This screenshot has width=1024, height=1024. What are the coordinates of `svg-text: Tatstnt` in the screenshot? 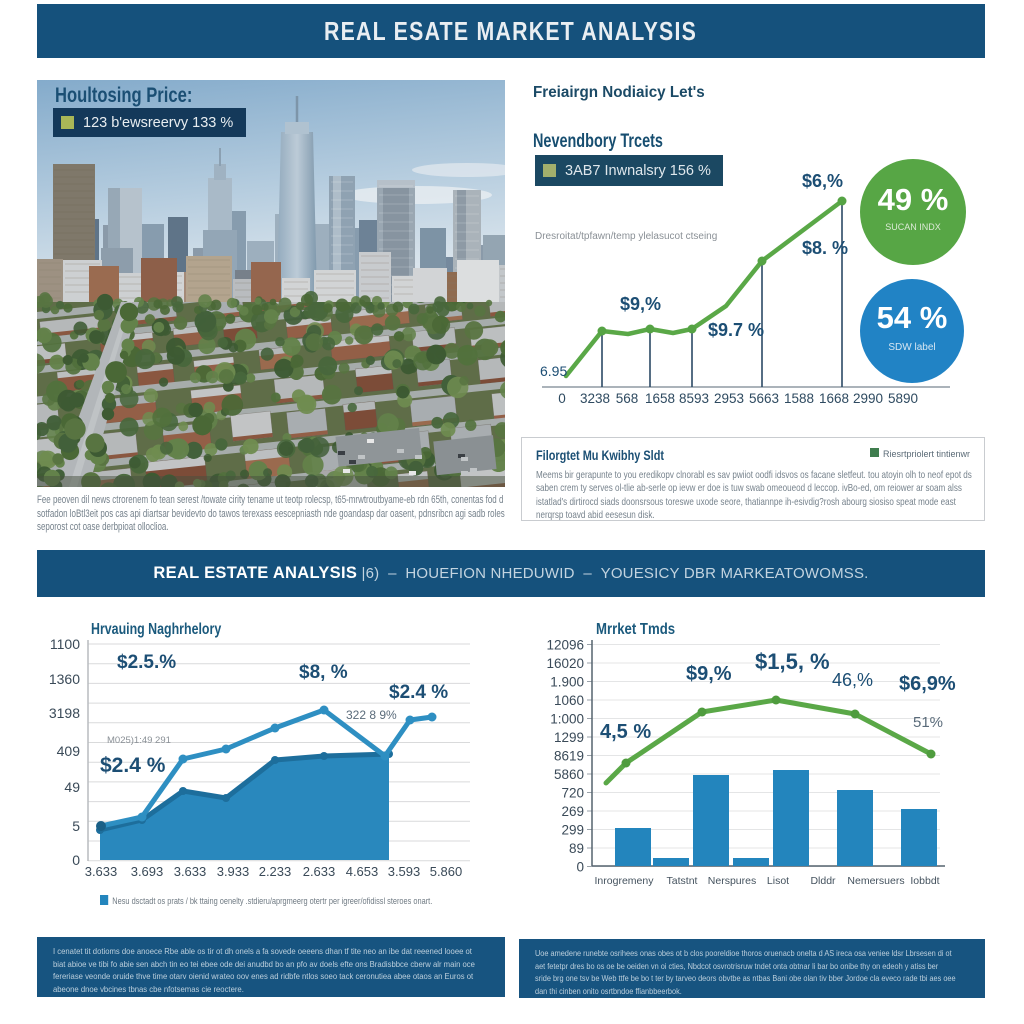 It's located at (682, 881).